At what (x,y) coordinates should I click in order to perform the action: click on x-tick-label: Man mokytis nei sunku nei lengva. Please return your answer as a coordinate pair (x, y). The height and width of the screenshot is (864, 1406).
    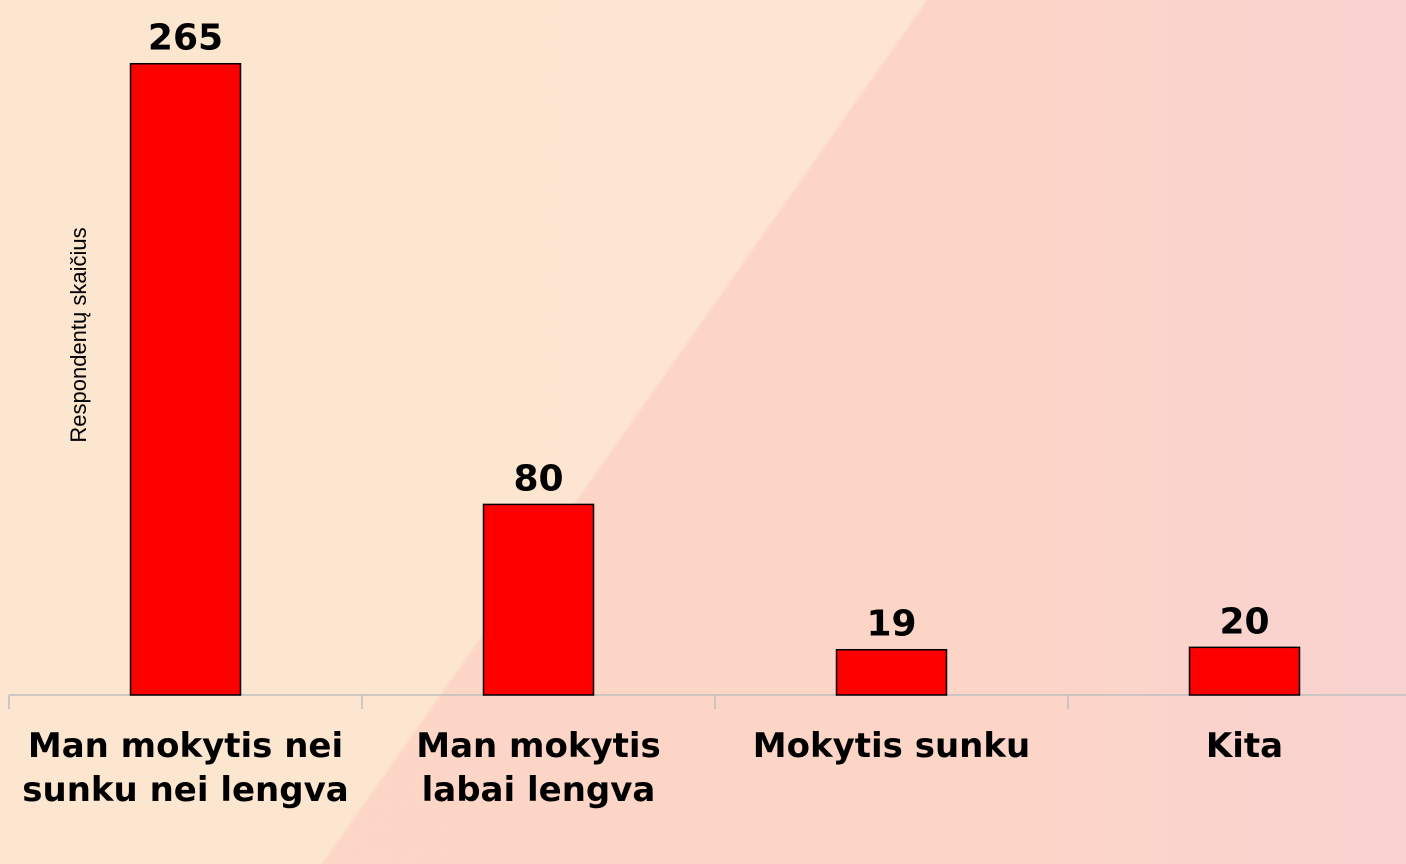
    Looking at the image, I should click on (185, 768).